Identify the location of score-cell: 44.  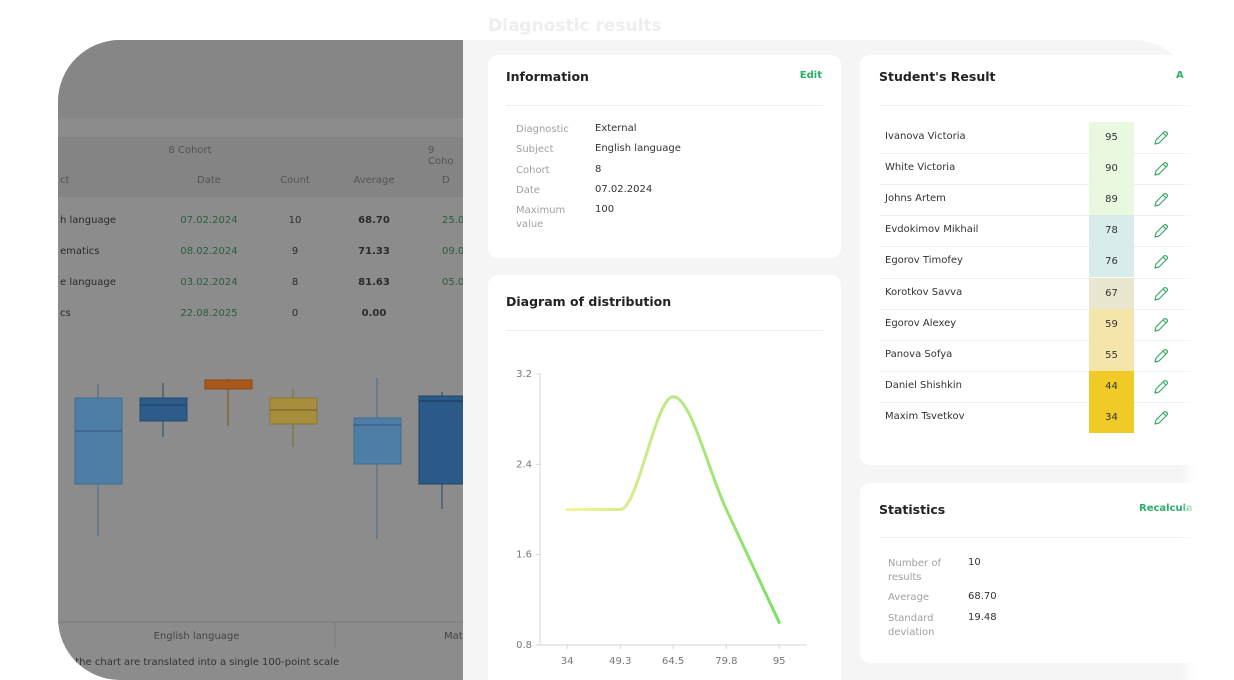
(1111, 386).